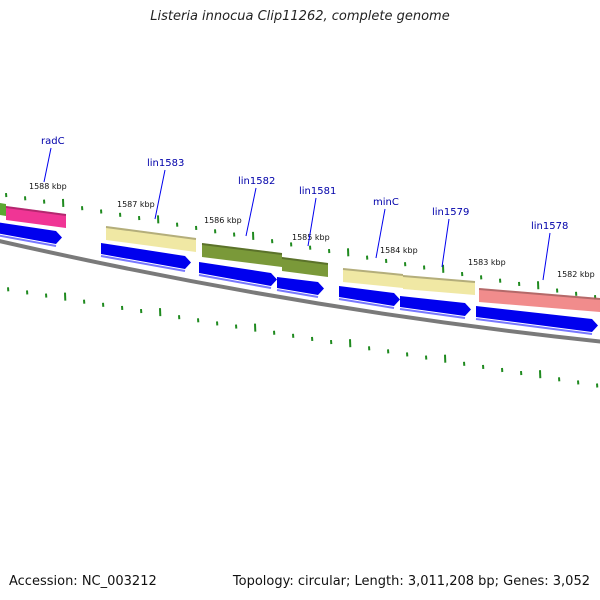 Image resolution: width=600 pixels, height=600 pixels. Describe the element at coordinates (386, 202) in the screenshot. I see `gene-label-minC: minC` at that location.